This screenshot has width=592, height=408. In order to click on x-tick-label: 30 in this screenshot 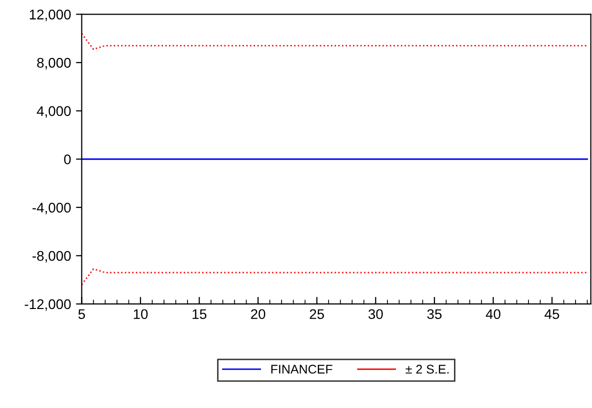, I will do `click(375, 314)`.